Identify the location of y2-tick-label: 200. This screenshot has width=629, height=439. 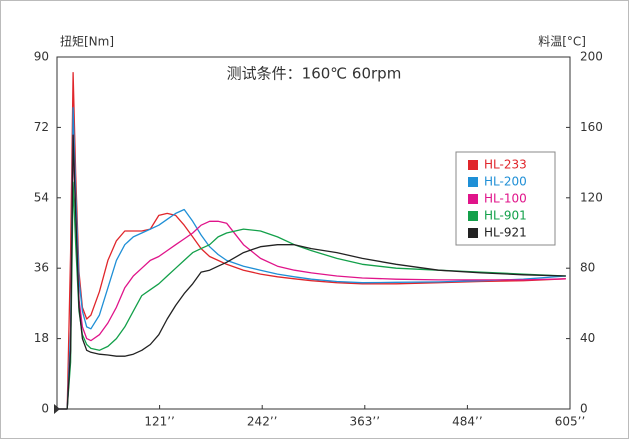
(591, 57).